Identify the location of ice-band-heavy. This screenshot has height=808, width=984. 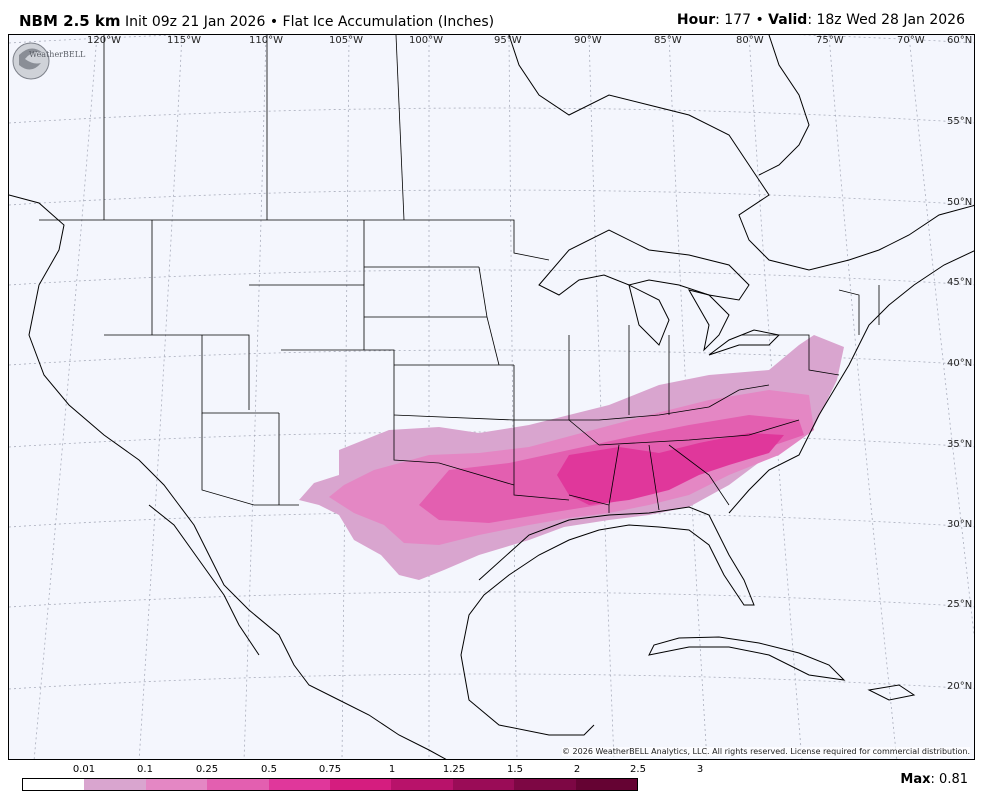
(670, 469).